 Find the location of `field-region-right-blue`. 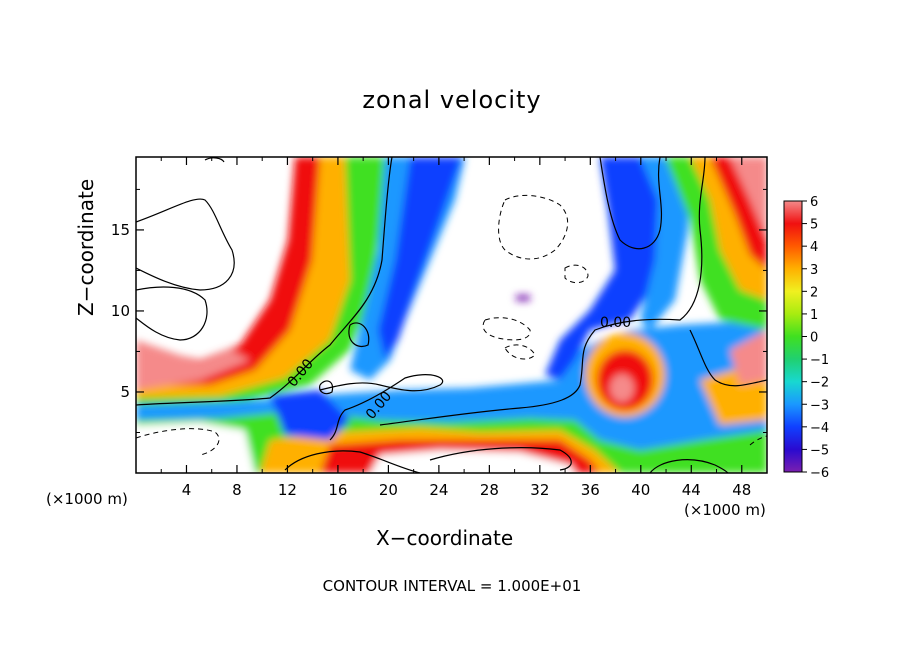

field-region-right-blue is located at coordinates (605, 268).